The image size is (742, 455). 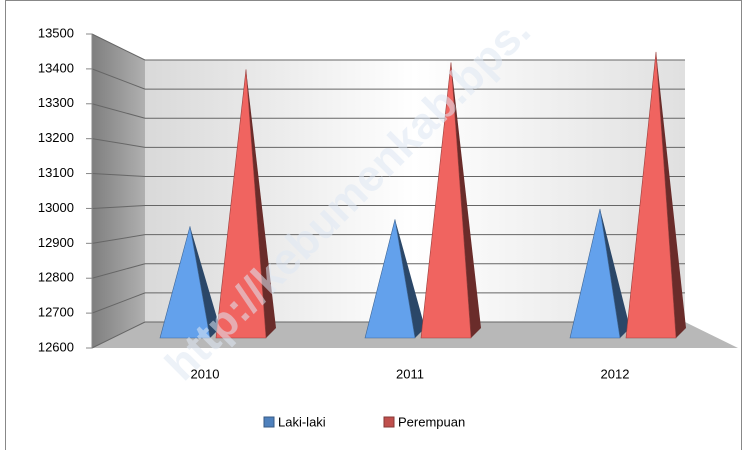 What do you see at coordinates (431, 421) in the screenshot?
I see `legend-label: Perempuan` at bounding box center [431, 421].